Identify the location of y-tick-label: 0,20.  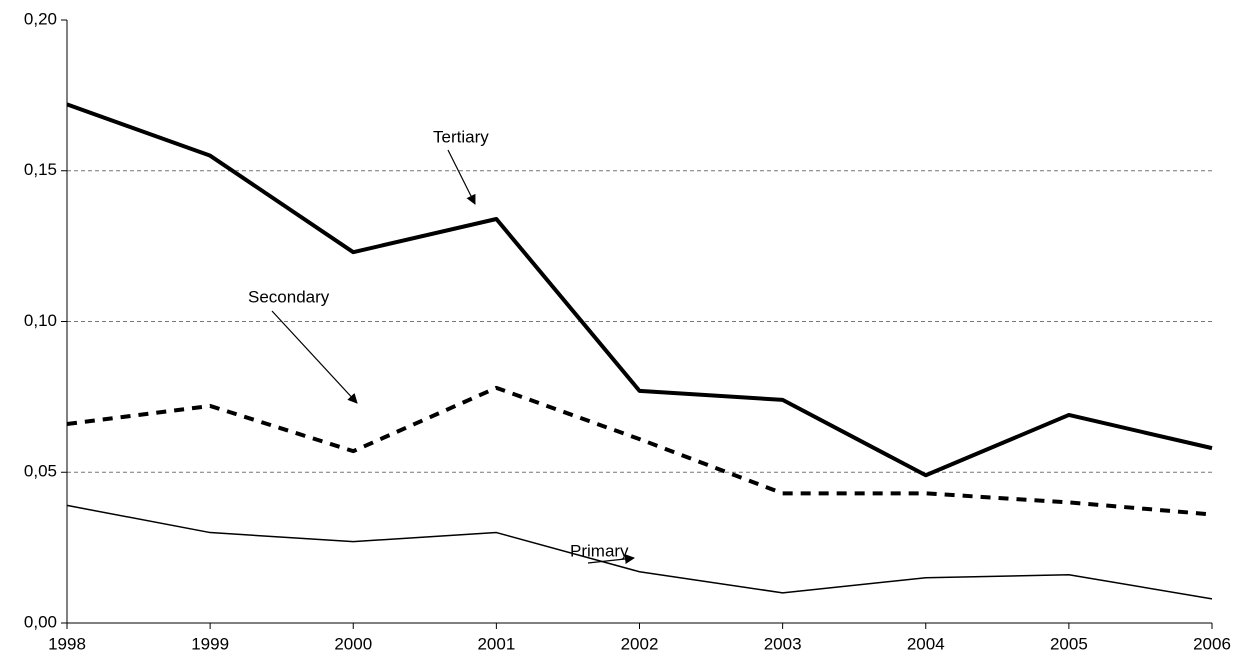
(40, 18).